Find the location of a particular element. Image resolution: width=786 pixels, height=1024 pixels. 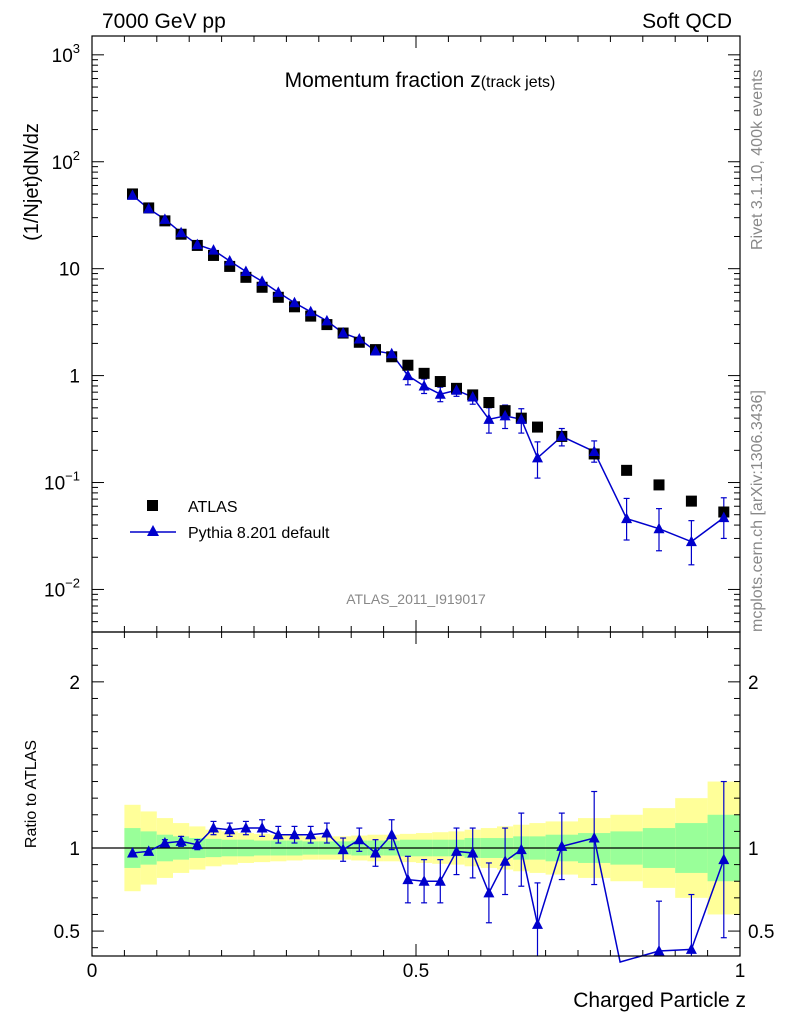

y-tick-label-exponent: 3 is located at coordinates (76, 48).